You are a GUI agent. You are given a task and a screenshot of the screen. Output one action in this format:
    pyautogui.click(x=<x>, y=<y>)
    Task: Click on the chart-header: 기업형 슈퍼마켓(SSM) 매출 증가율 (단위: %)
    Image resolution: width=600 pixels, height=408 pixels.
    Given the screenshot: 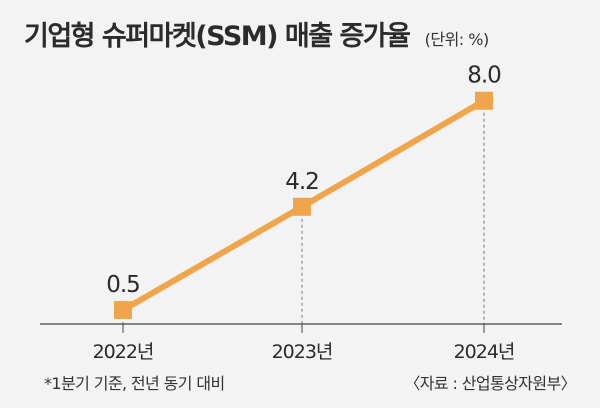 What is the action you would take?
    pyautogui.click(x=256, y=33)
    